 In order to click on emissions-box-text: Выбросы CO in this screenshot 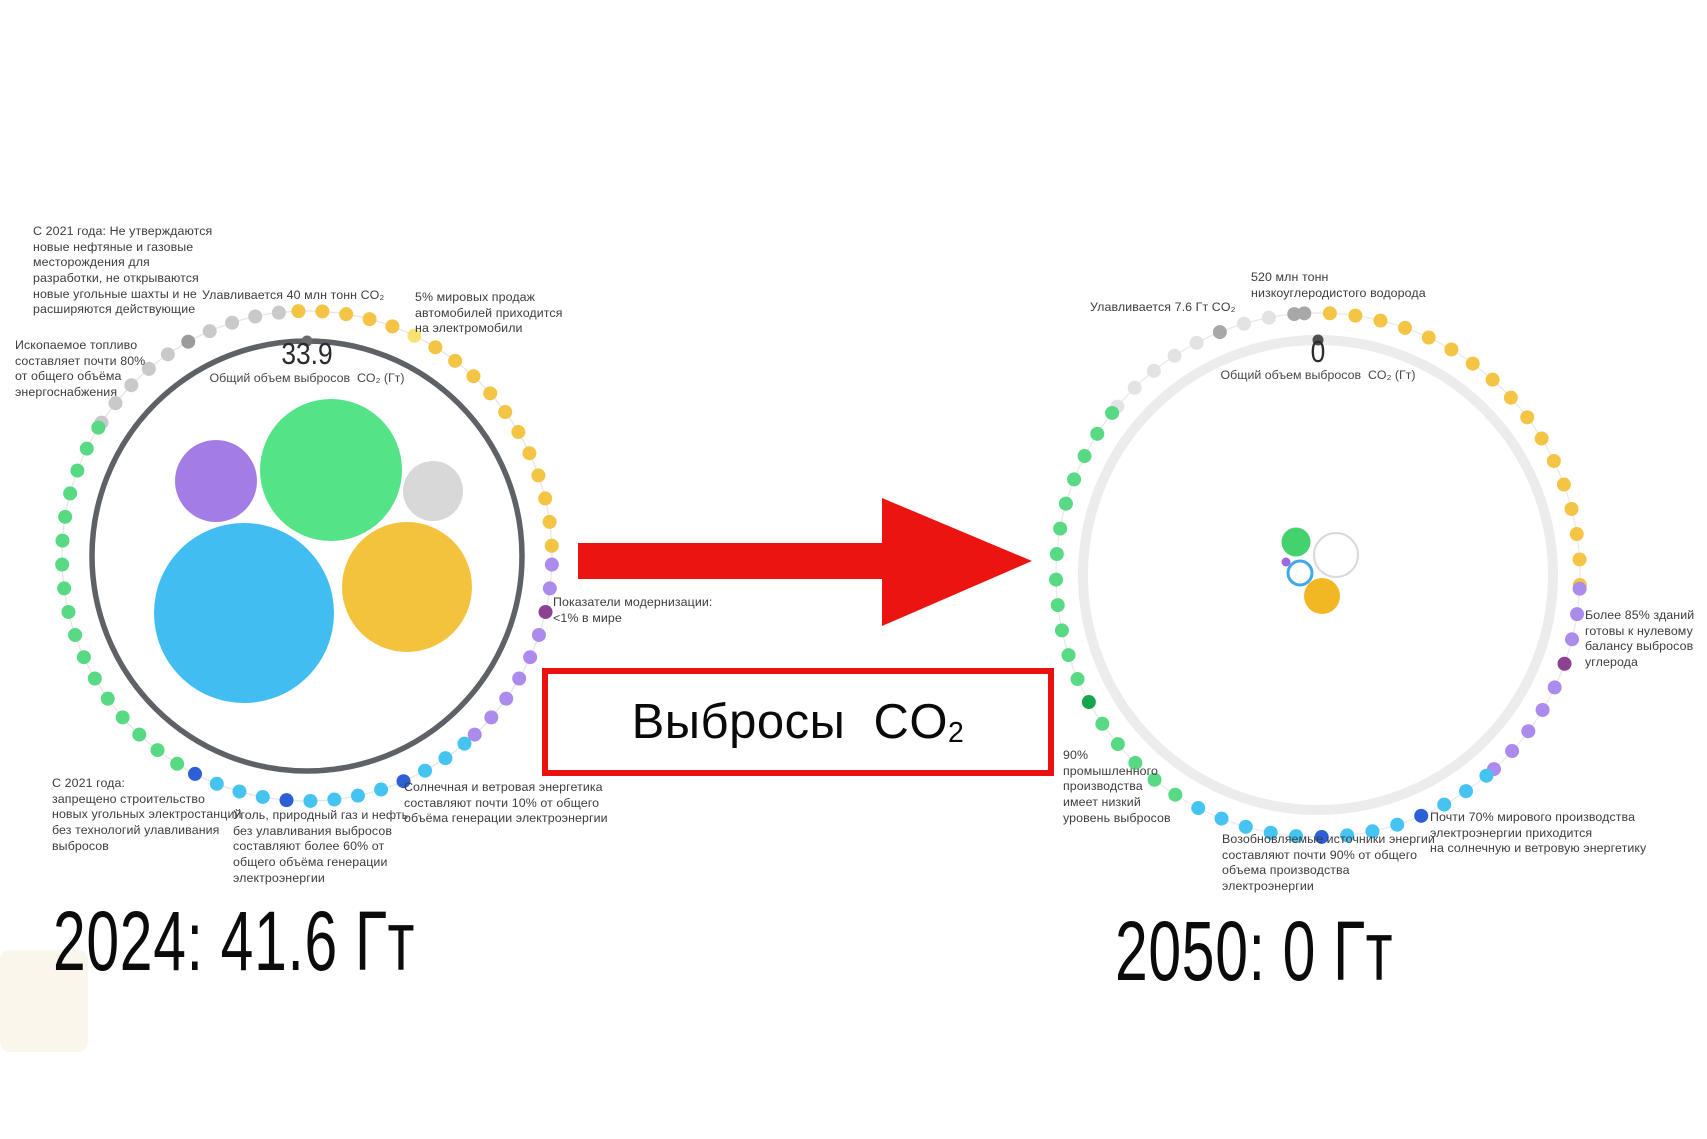, I will do `click(790, 722)`.